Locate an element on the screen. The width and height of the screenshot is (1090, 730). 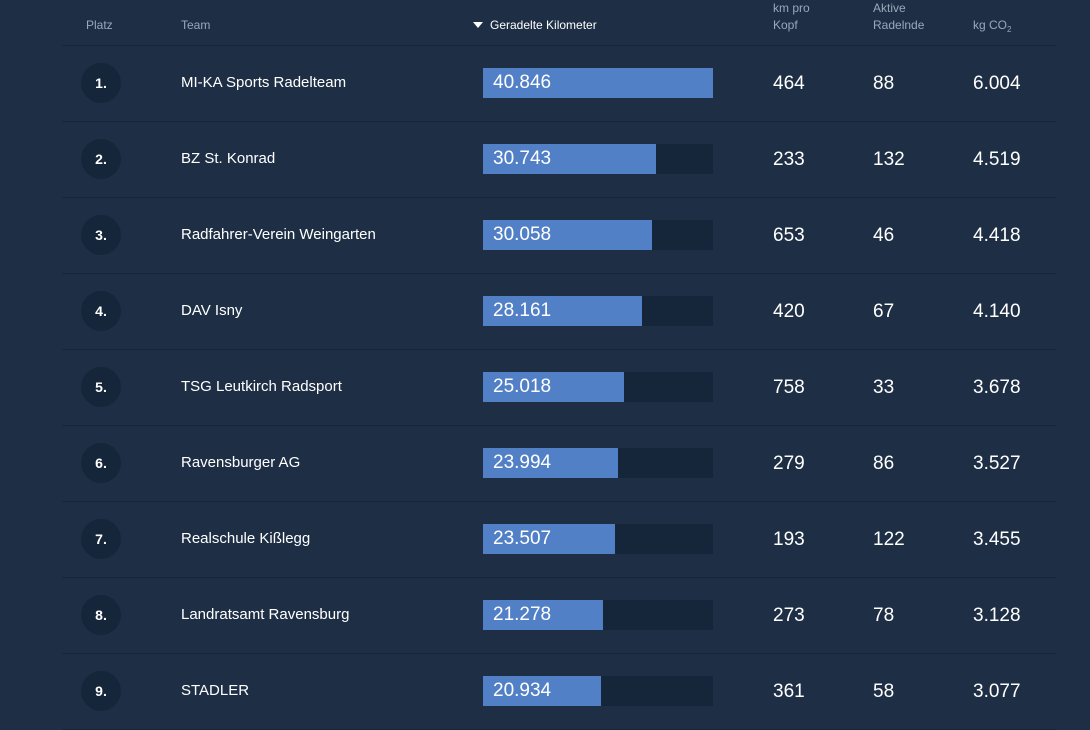
table-row: 9. STADLER 20.934 361 58 3.077 is located at coordinates (559, 692).